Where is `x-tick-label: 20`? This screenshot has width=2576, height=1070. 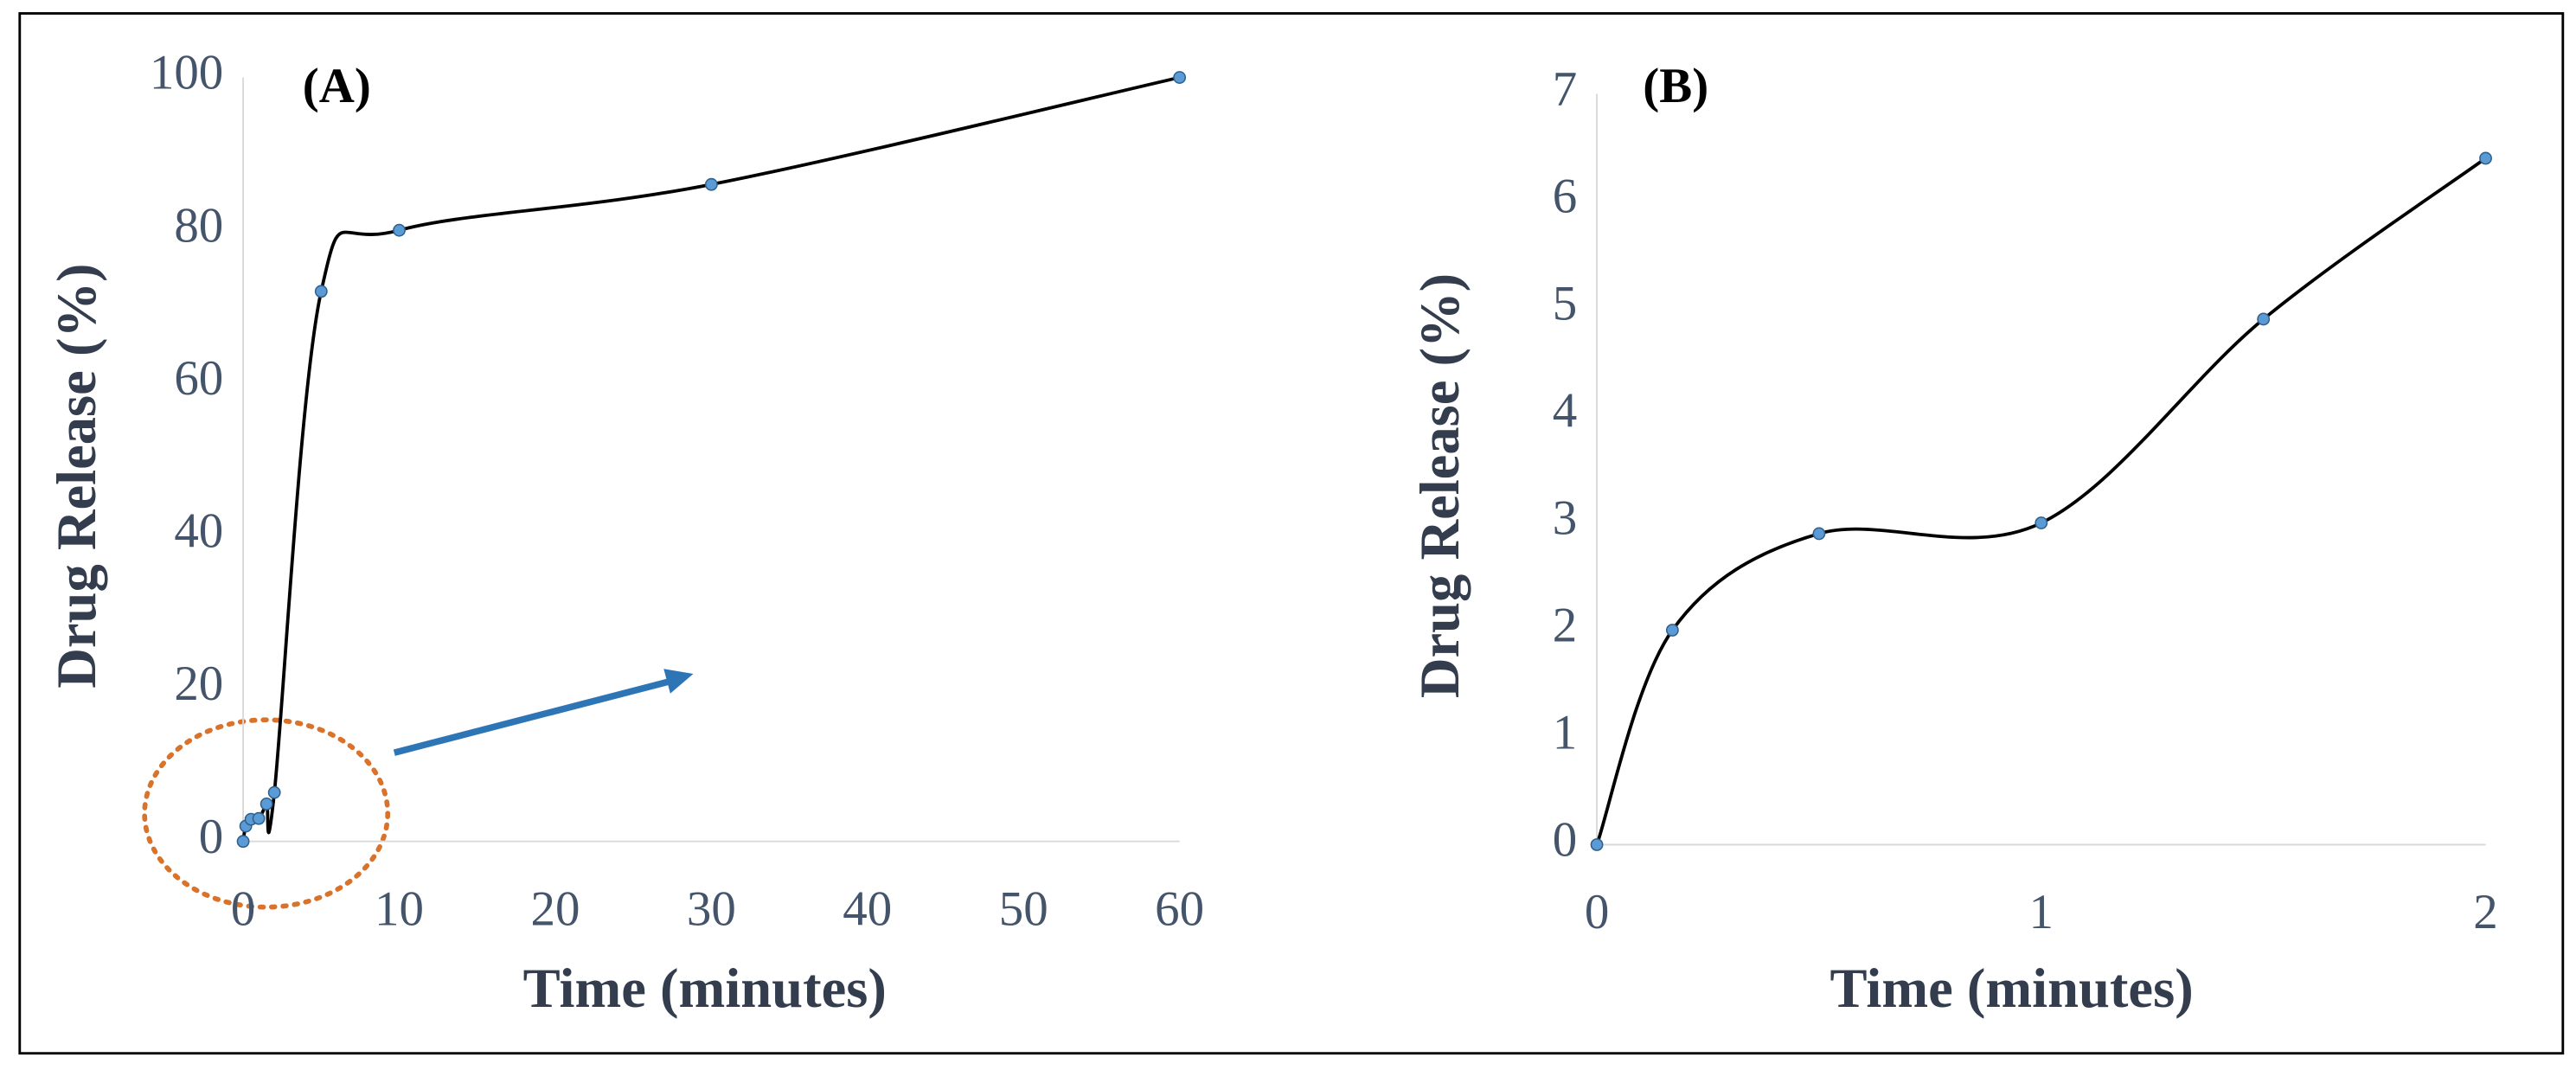 x-tick-label: 20 is located at coordinates (555, 909).